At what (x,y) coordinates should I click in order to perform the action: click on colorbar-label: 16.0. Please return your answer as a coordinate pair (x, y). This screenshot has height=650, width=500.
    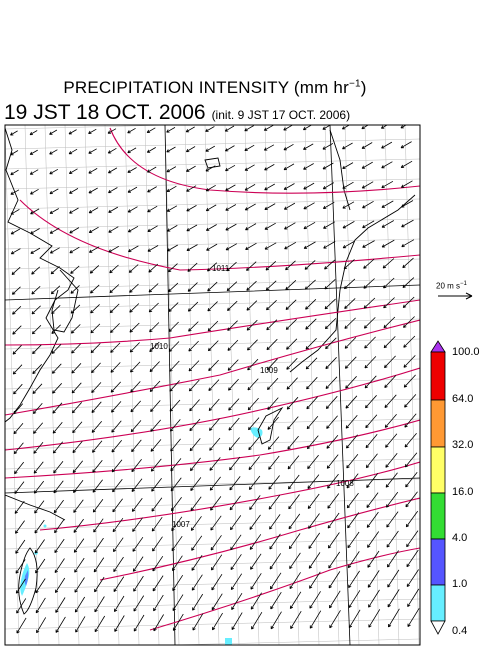
    Looking at the image, I should click on (463, 492).